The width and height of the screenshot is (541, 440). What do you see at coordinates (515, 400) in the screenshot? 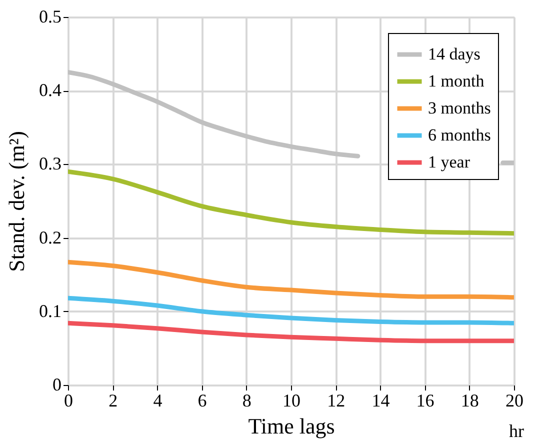
I see `x-tick-label: 20` at bounding box center [515, 400].